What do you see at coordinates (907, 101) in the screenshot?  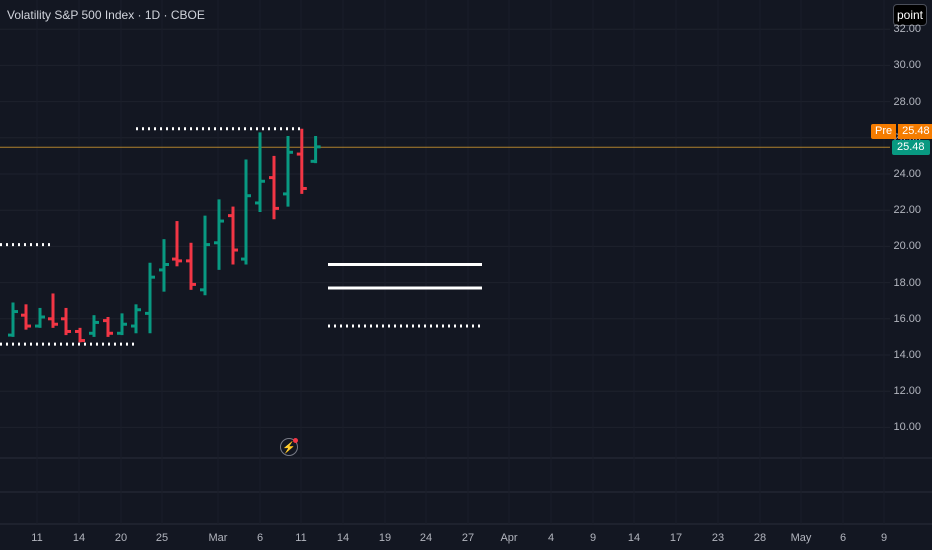 I see `y-tick-label: 28.00` at bounding box center [907, 101].